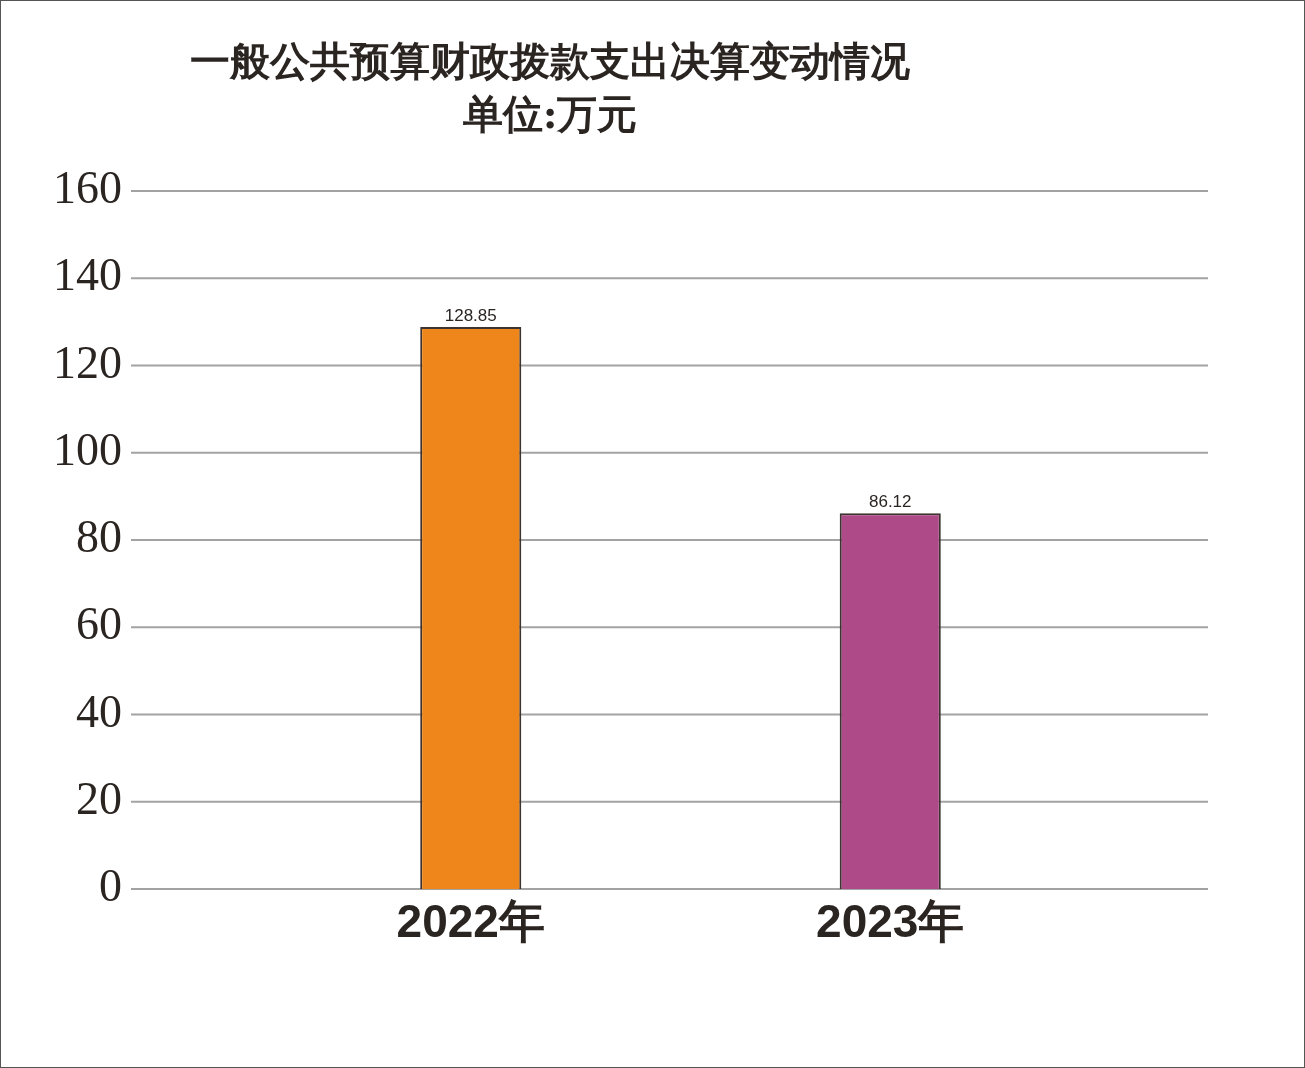 The image size is (1305, 1068). Describe the element at coordinates (890, 921) in the screenshot. I see `x-tick-label: 2023年` at that location.